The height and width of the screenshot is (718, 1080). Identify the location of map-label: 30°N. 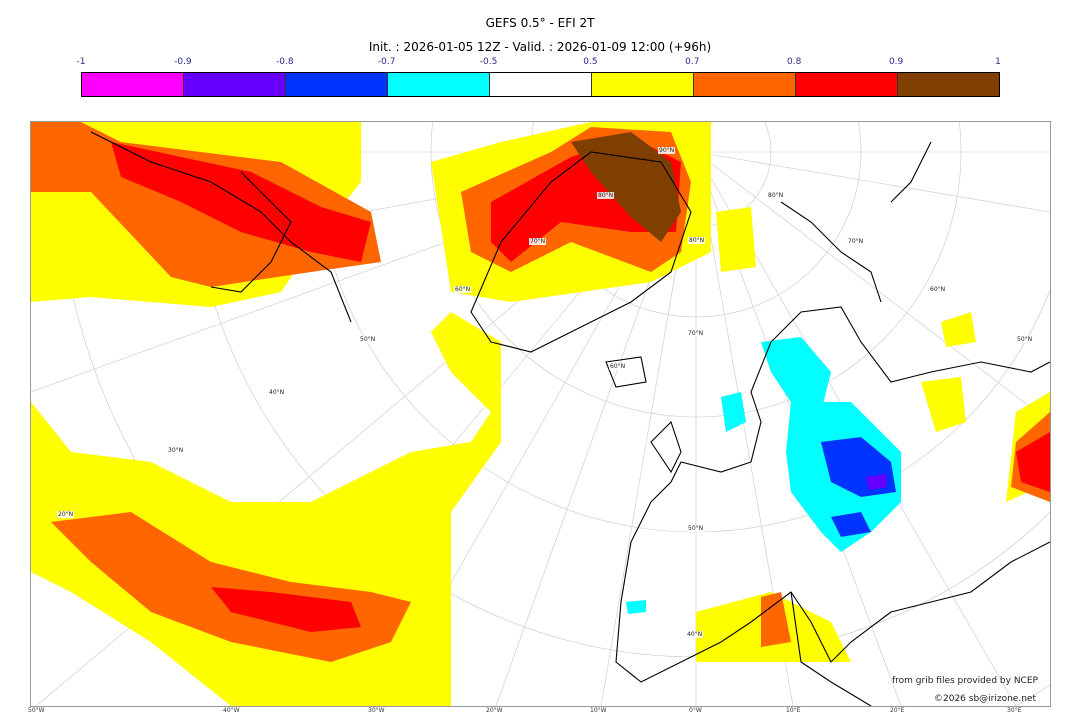
(176, 450).